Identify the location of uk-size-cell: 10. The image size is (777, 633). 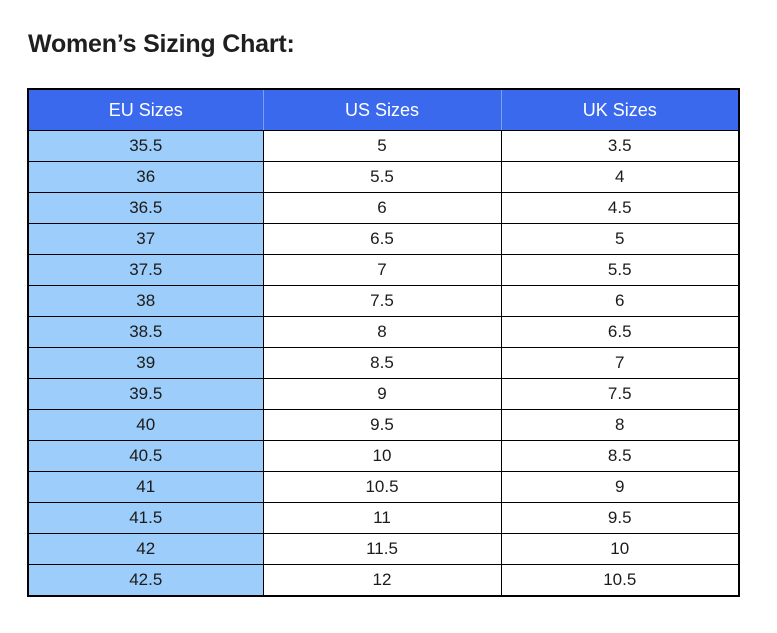
(620, 549).